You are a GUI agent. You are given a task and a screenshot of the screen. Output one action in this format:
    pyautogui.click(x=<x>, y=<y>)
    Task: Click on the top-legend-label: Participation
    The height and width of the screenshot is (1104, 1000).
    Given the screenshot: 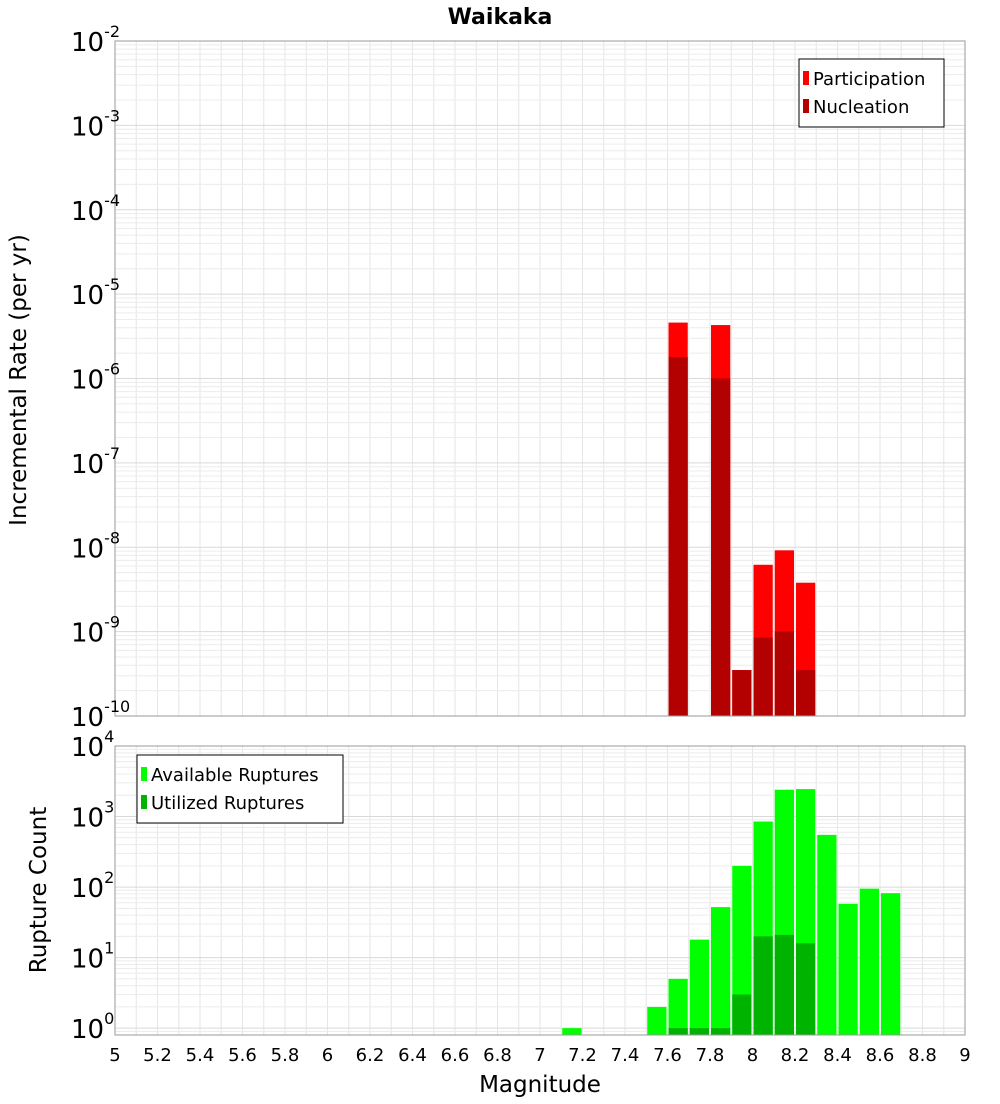 What is the action you would take?
    pyautogui.click(x=869, y=79)
    